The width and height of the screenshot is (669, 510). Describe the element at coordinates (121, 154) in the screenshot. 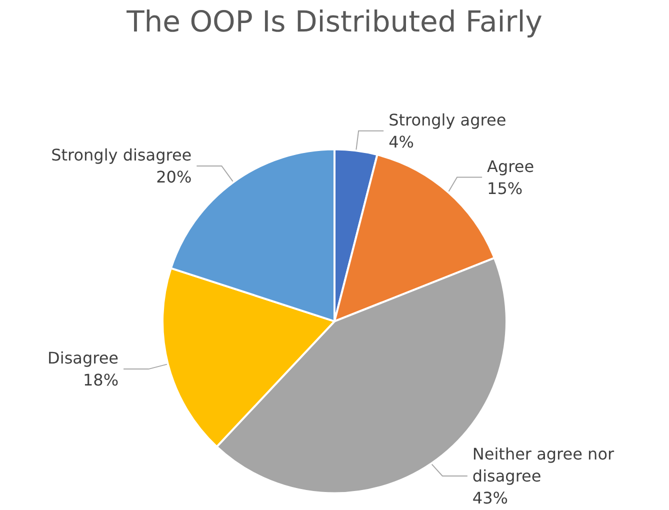

I see `slice-label: Strongly disagree` at that location.